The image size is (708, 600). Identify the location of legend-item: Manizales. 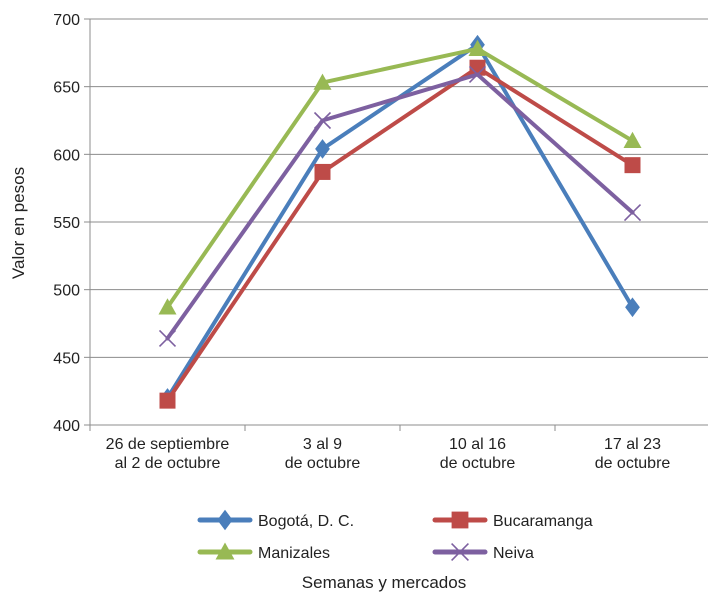
(263, 552).